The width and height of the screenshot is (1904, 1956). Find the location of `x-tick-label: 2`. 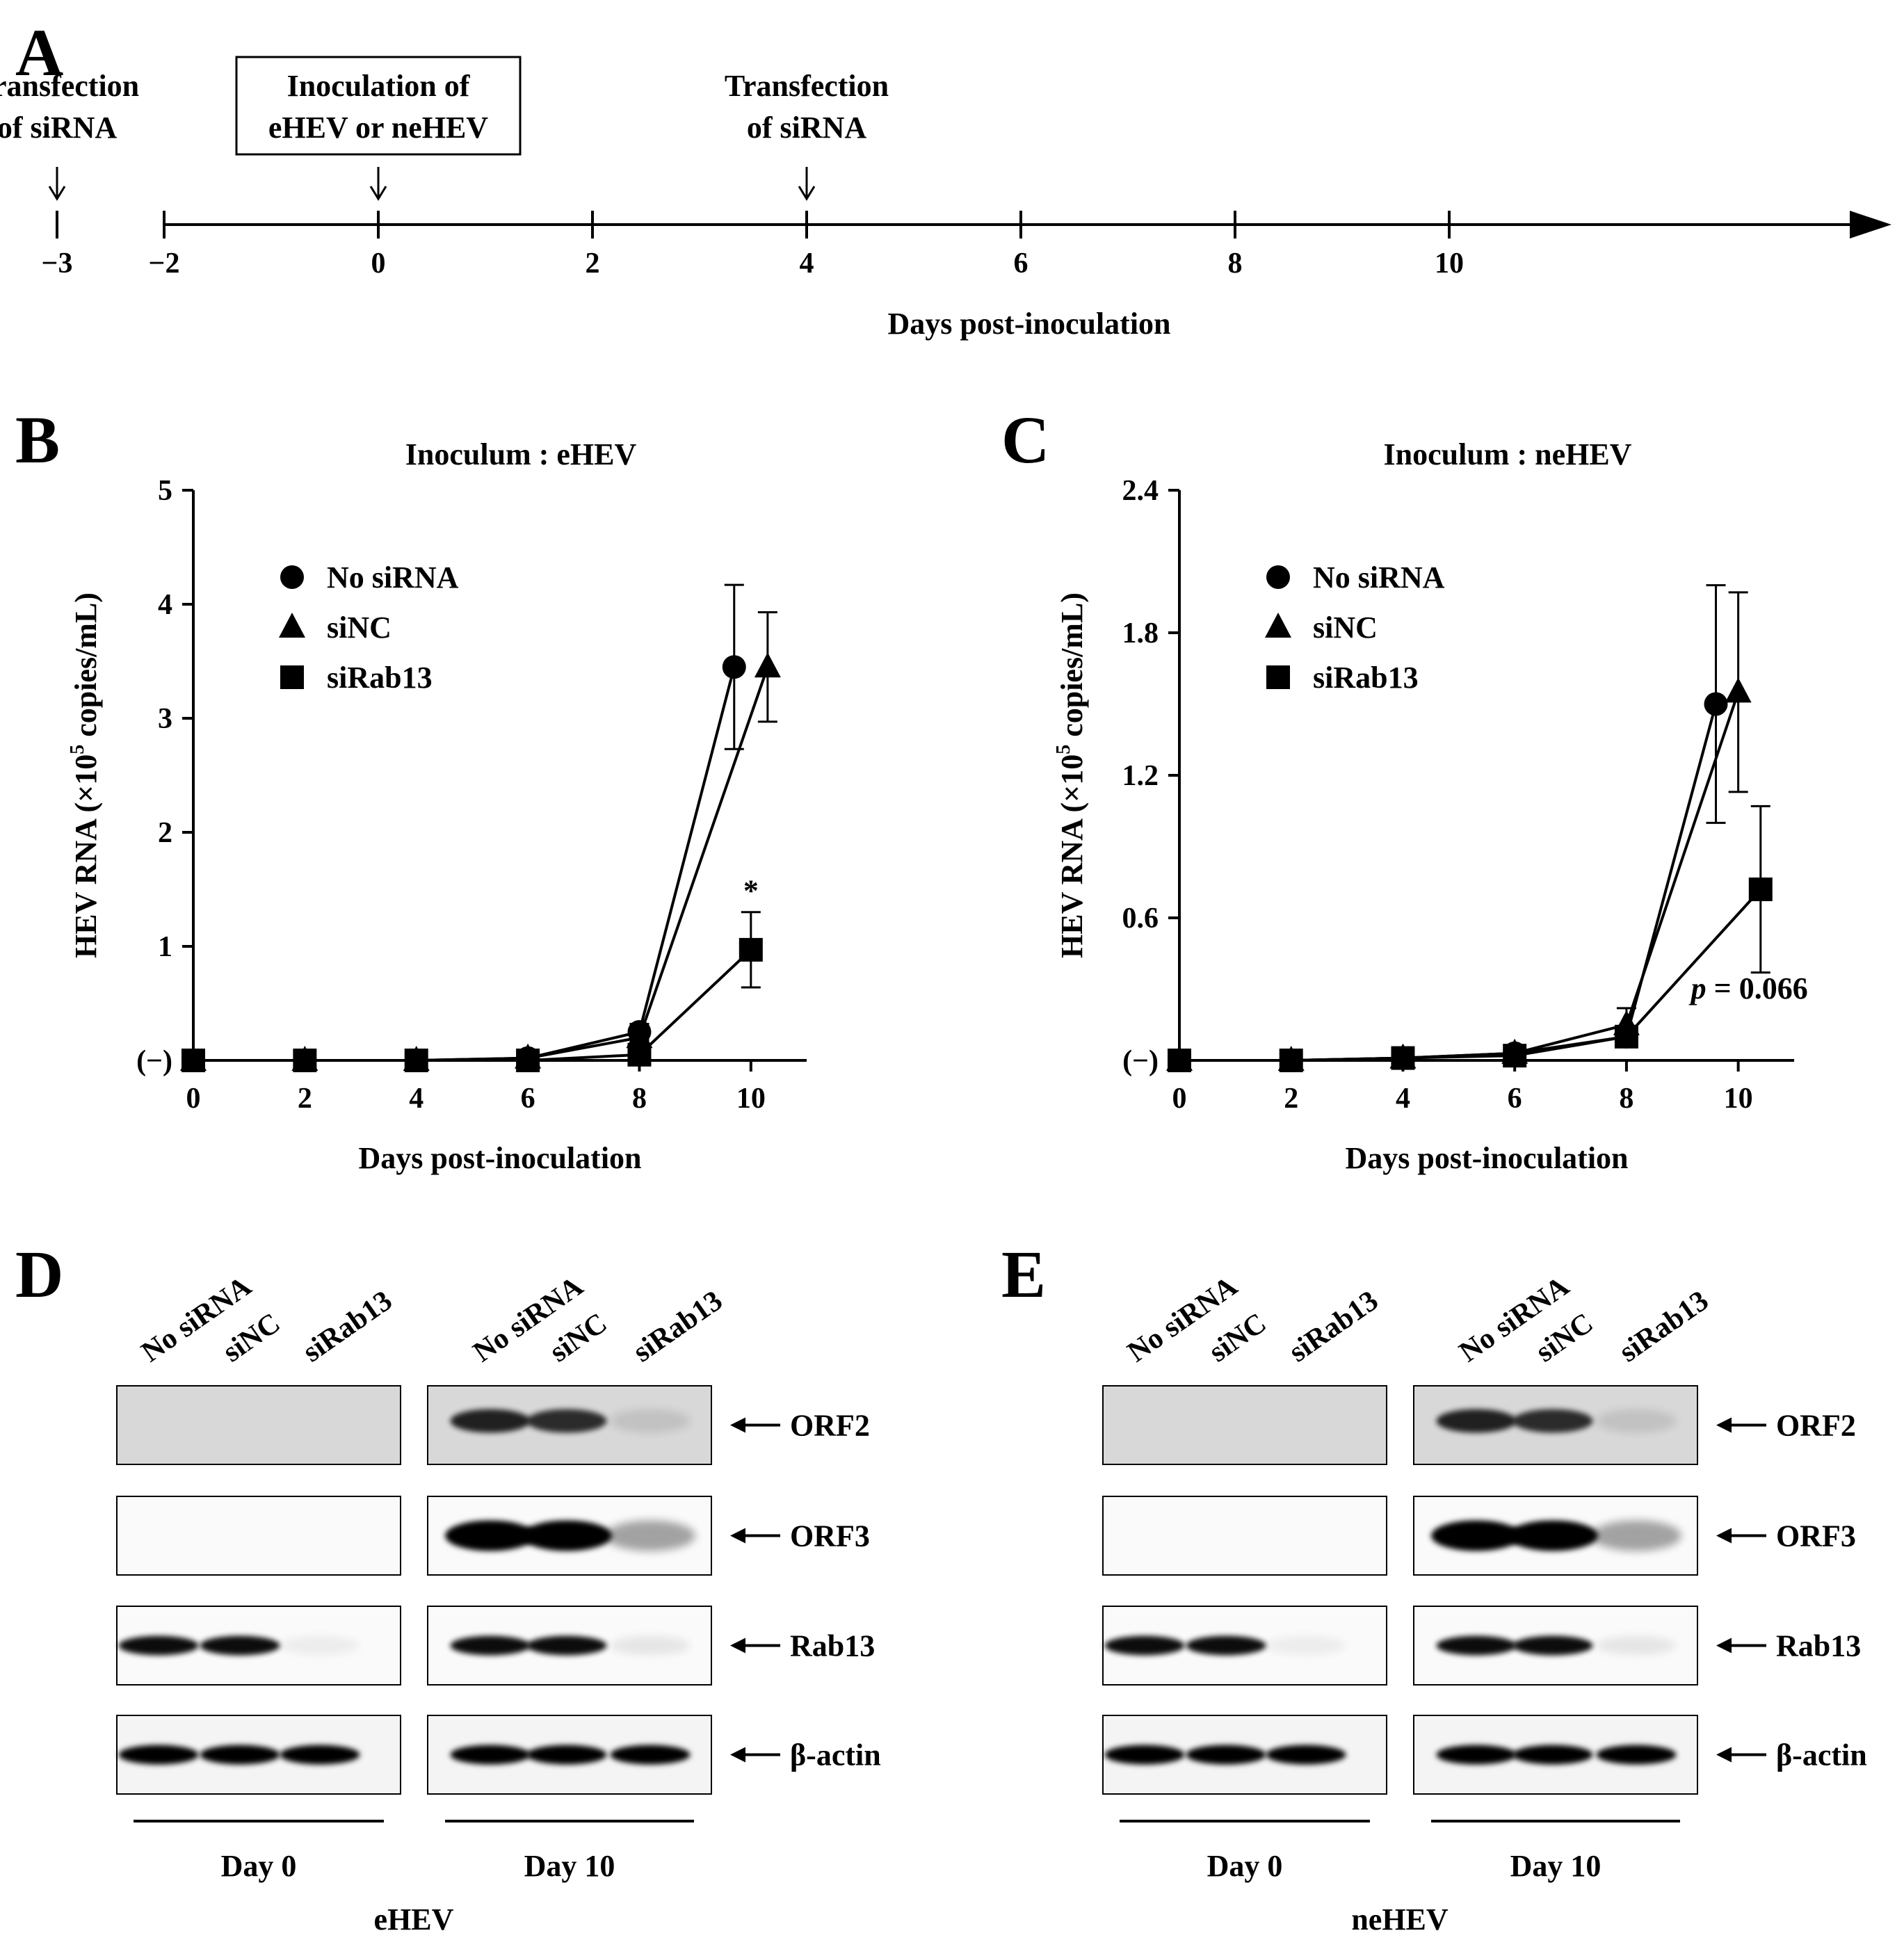

x-tick-label: 2 is located at coordinates (305, 1099).